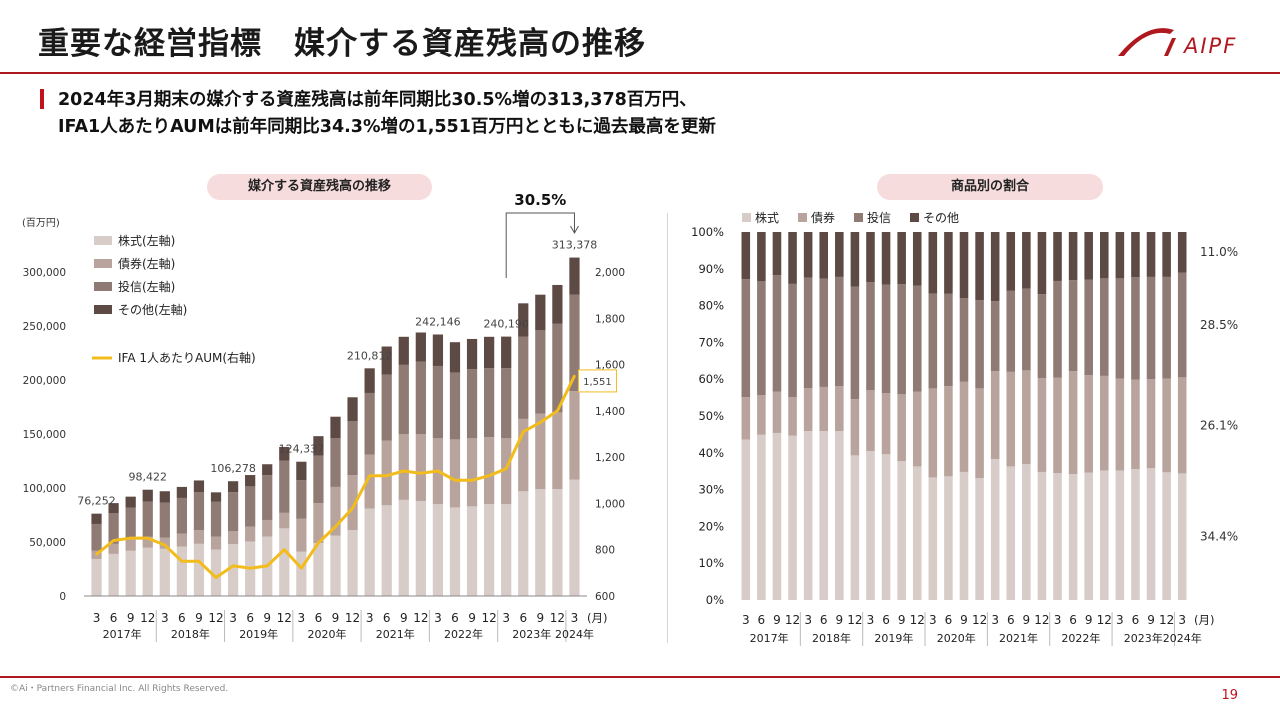 The image size is (1280, 720). Describe the element at coordinates (610, 412) in the screenshot. I see `y2-tick-label: 1,400` at that location.